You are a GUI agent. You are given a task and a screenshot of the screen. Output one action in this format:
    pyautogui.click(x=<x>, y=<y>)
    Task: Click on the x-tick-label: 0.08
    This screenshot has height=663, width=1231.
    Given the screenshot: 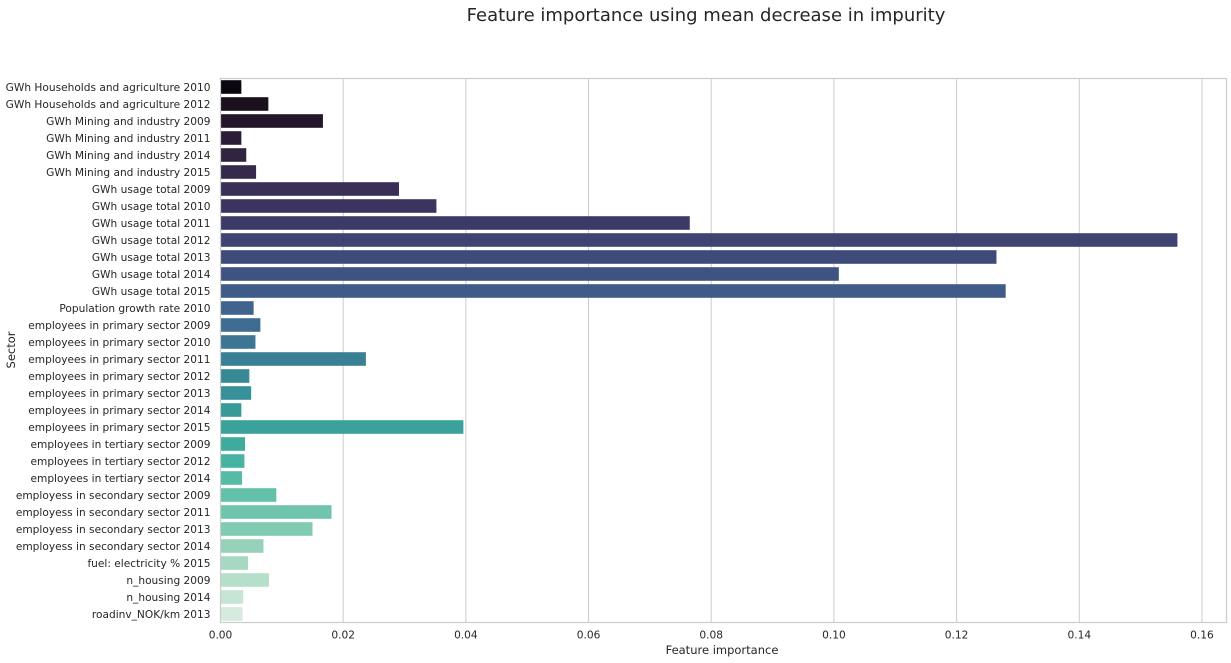 What is the action you would take?
    pyautogui.click(x=711, y=636)
    